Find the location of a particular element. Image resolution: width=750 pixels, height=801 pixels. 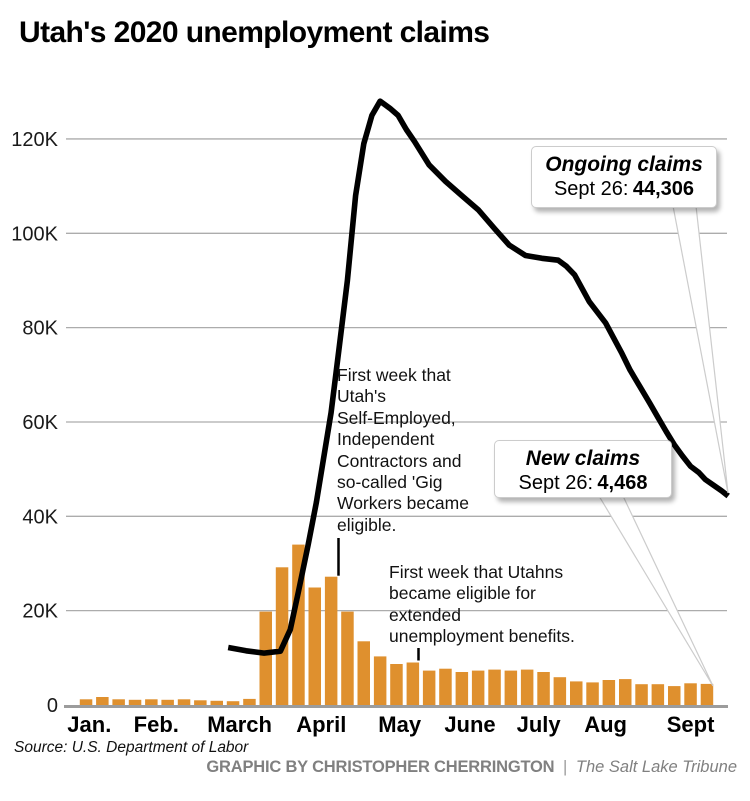

callout-ongoing-date: Sept 26: is located at coordinates (591, 189).